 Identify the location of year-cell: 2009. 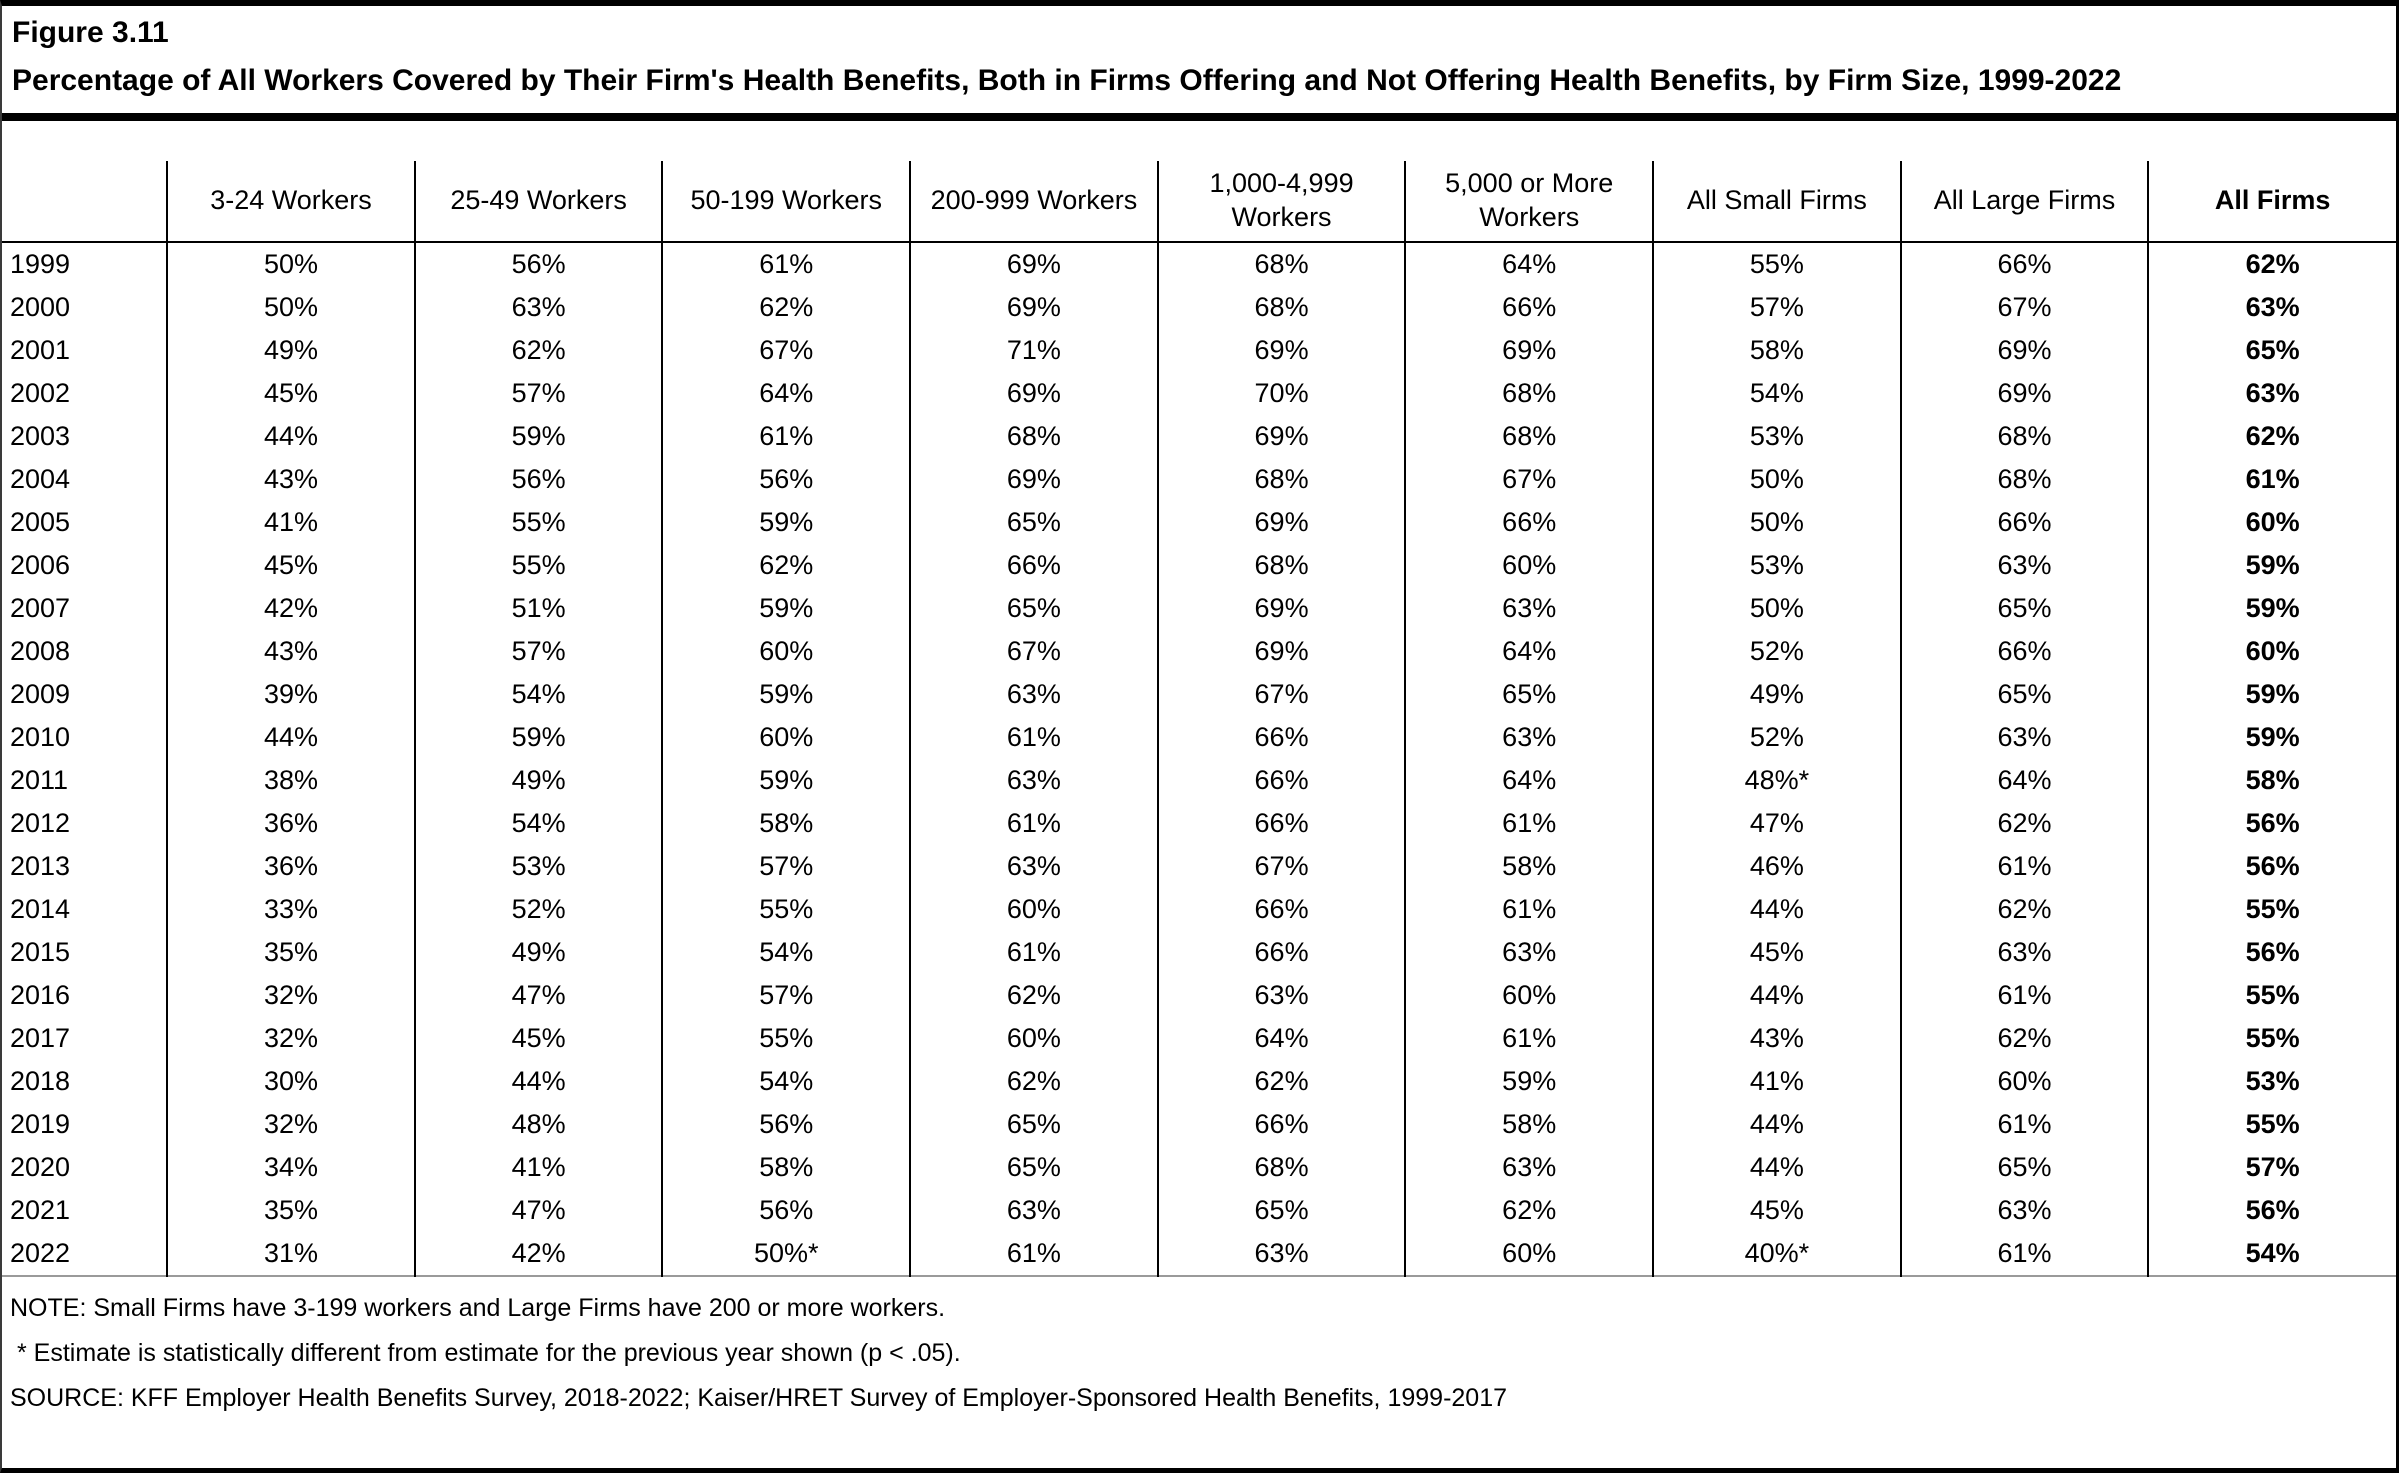
(40, 693).